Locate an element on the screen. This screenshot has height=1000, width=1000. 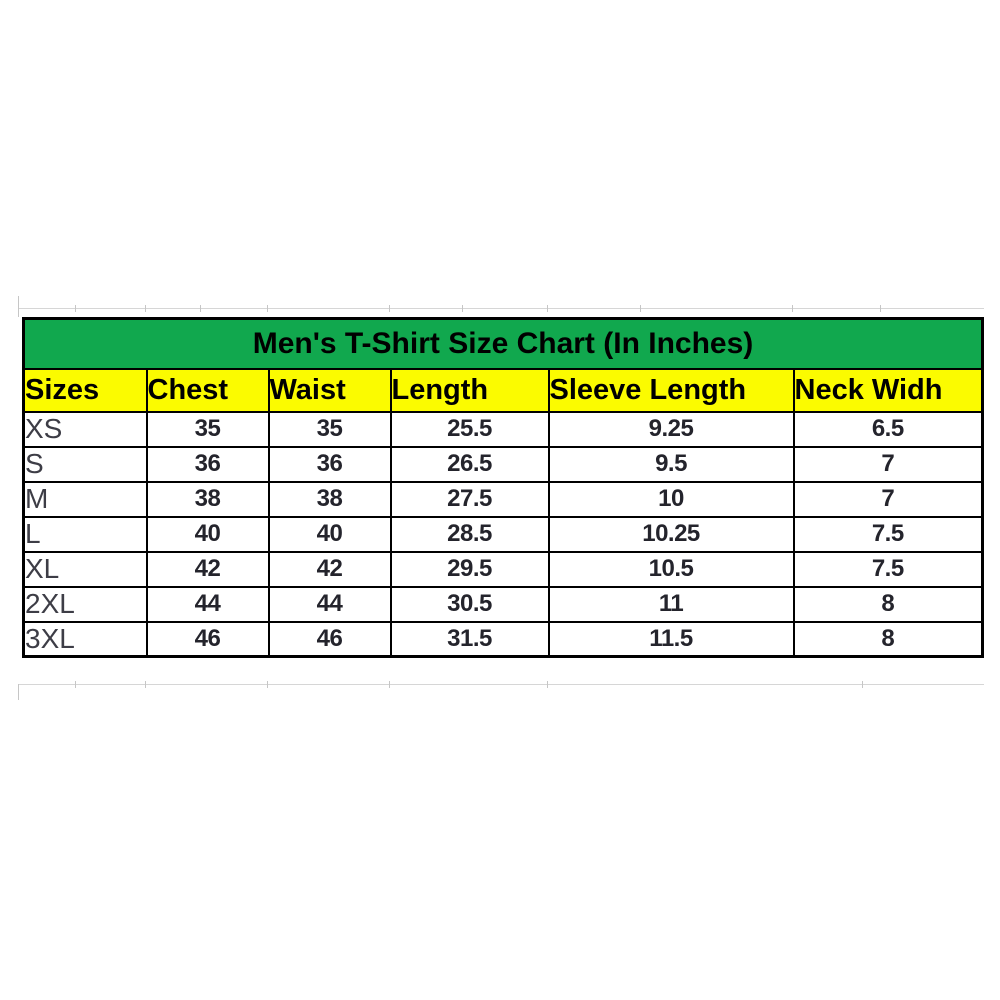
value-cell: 30.5 is located at coordinates (469, 604).